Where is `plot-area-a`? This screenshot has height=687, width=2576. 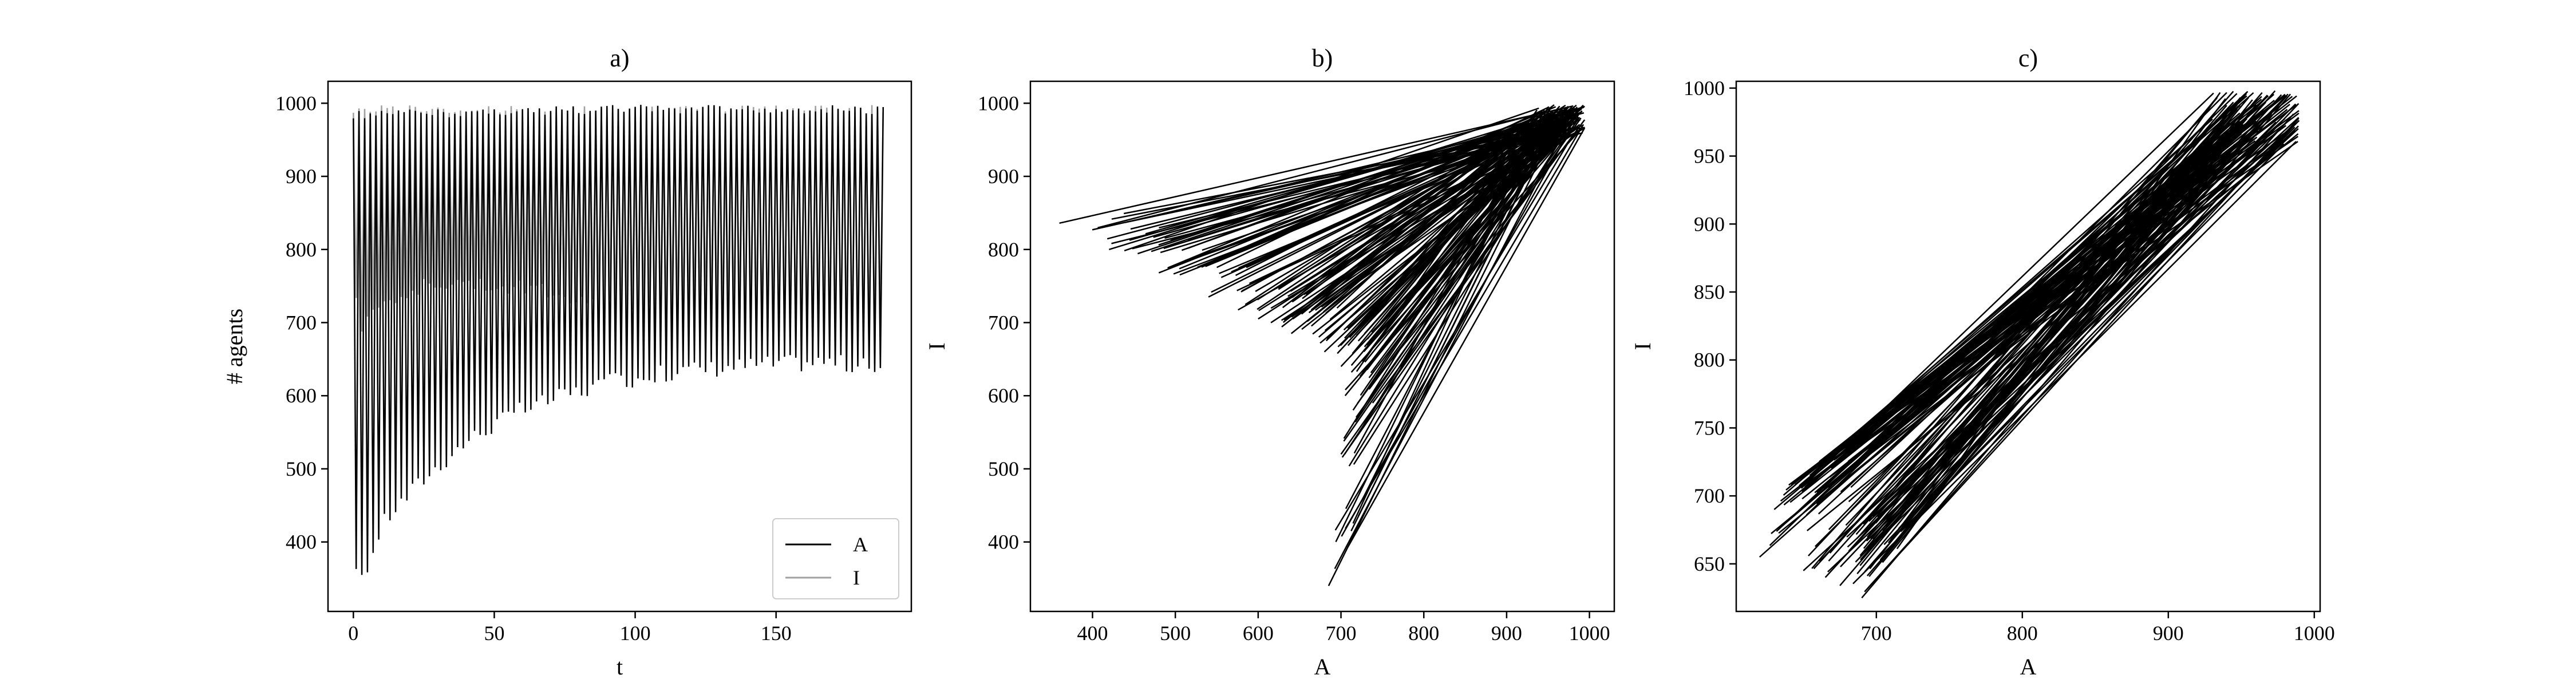 plot-area-a is located at coordinates (618, 340).